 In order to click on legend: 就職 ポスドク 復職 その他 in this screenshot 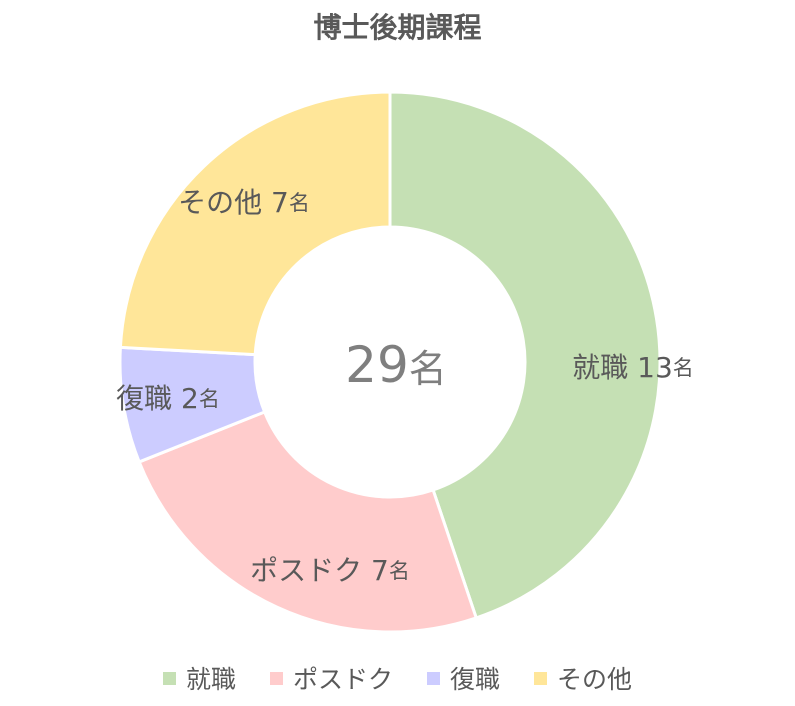, I will do `click(397, 678)`.